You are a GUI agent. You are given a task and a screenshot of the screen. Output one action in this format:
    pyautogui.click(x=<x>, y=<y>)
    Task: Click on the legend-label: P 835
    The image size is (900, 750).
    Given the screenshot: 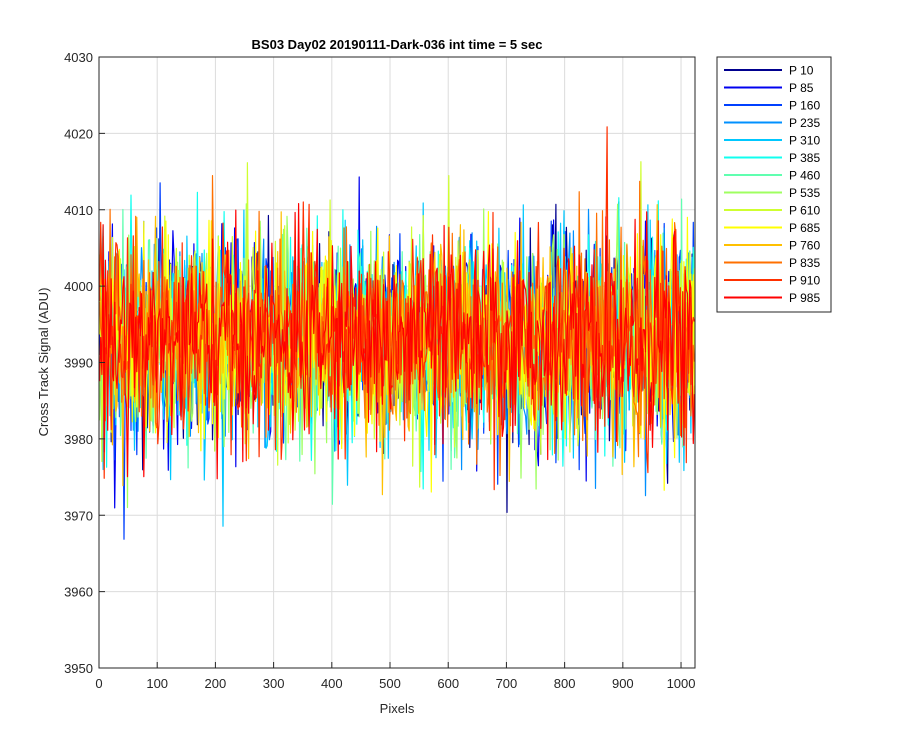 What is the action you would take?
    pyautogui.click(x=804, y=263)
    